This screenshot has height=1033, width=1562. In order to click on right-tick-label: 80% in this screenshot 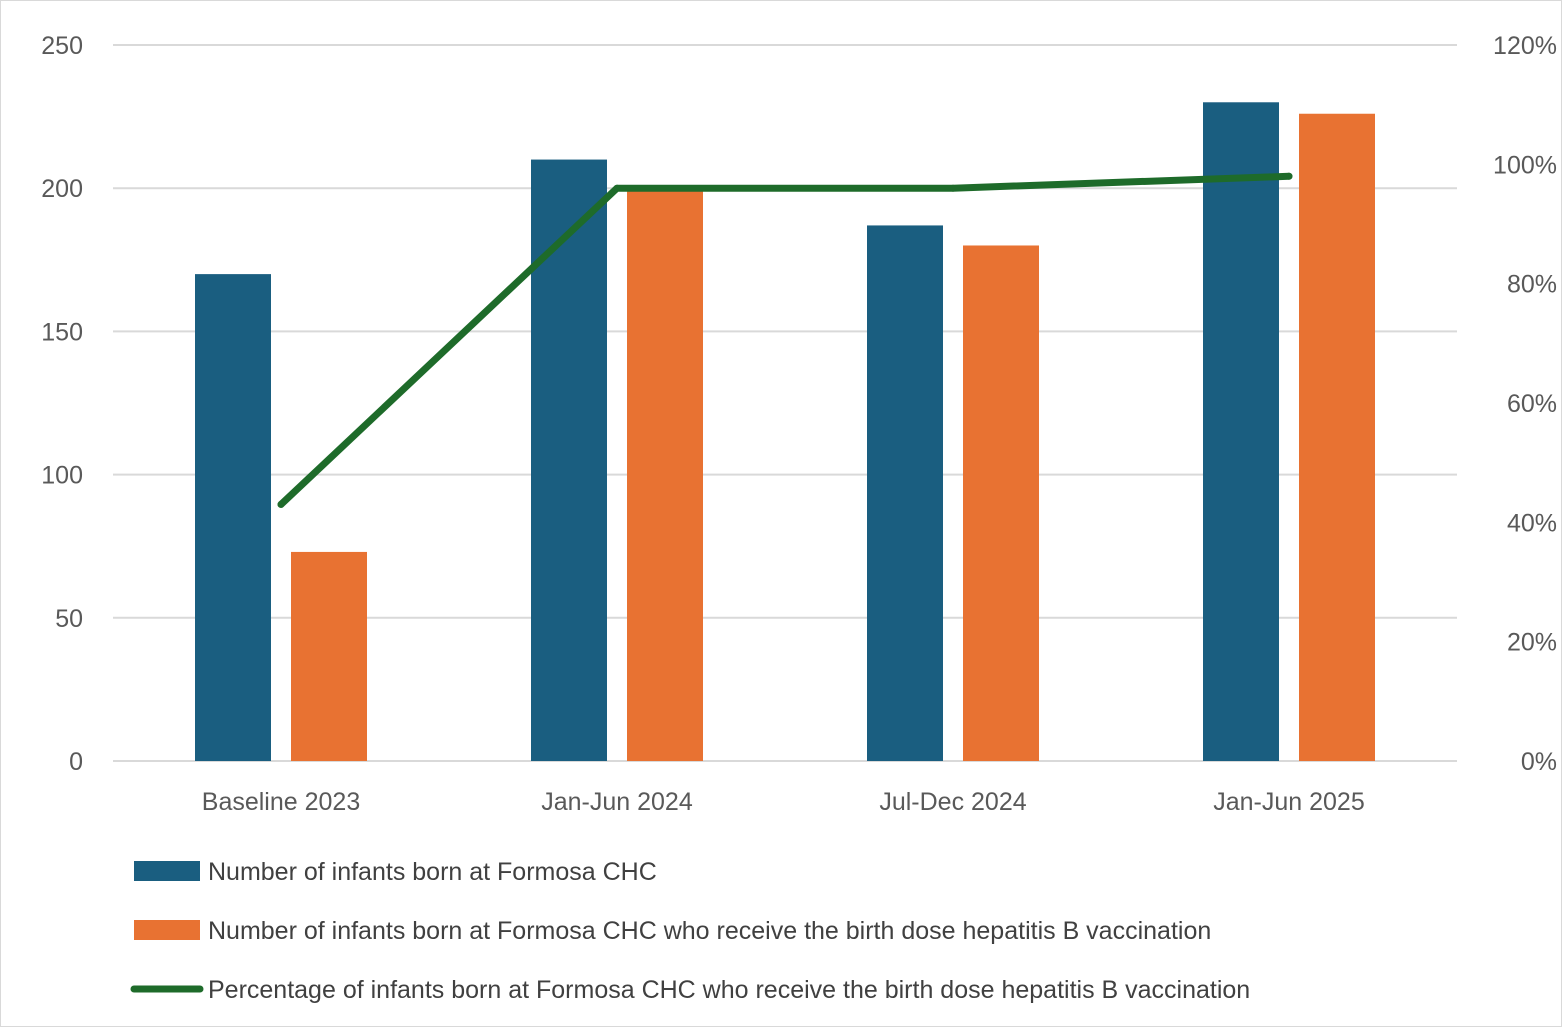, I will do `click(1532, 285)`.